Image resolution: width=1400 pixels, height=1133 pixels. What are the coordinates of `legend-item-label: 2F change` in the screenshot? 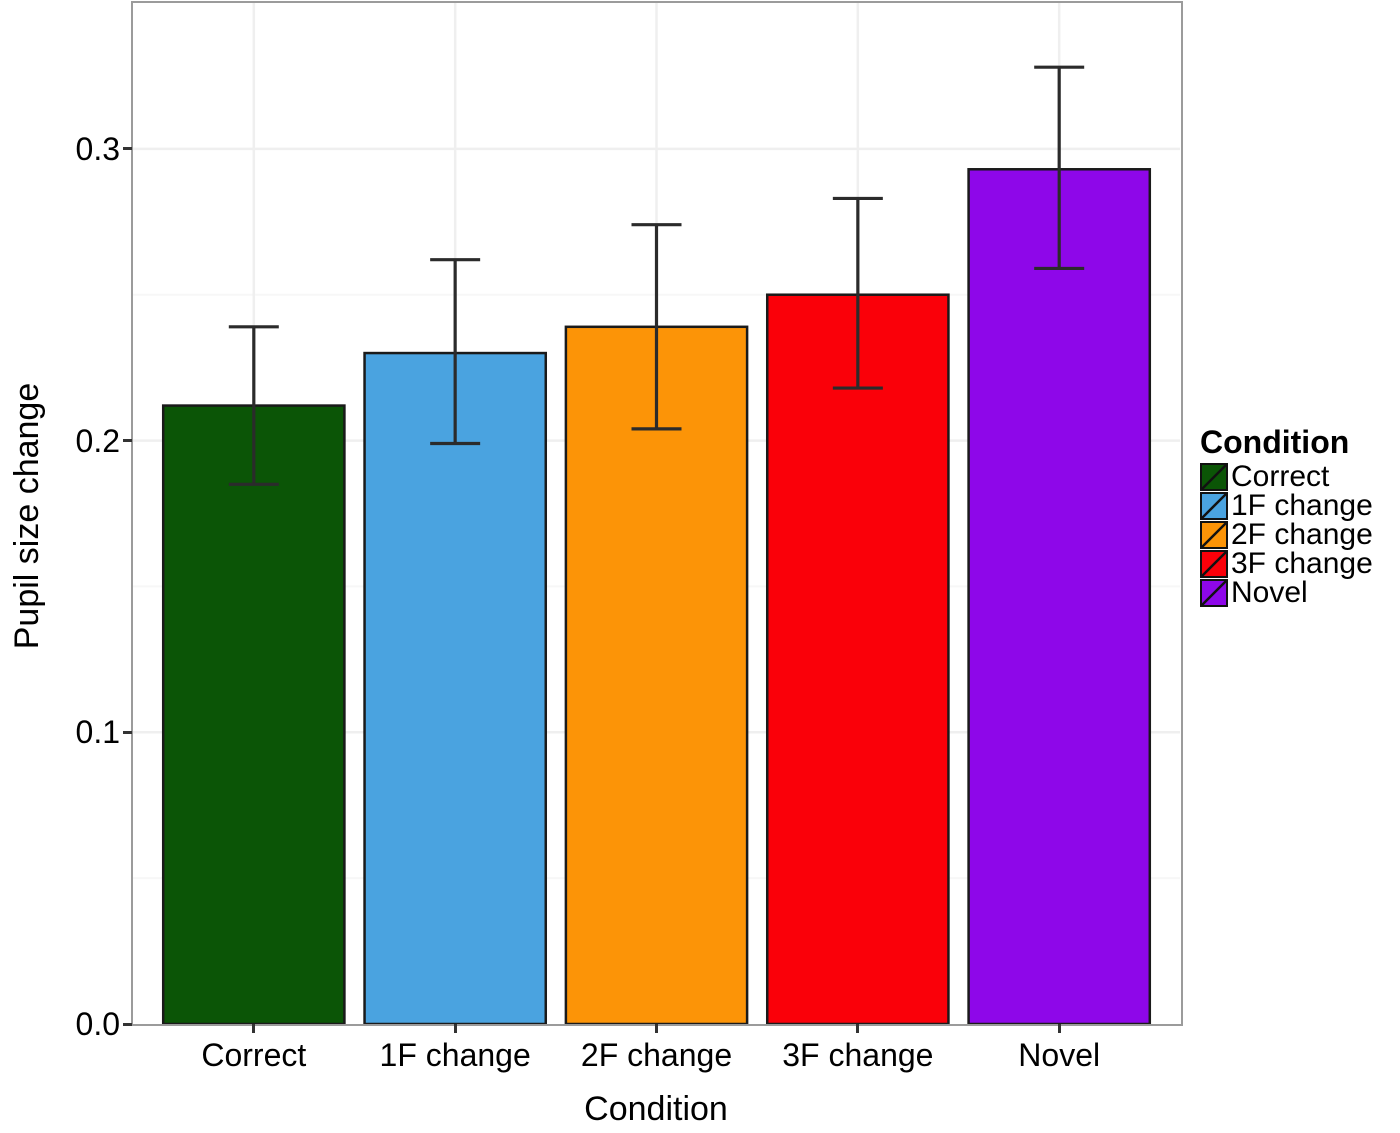 It's located at (1302, 534).